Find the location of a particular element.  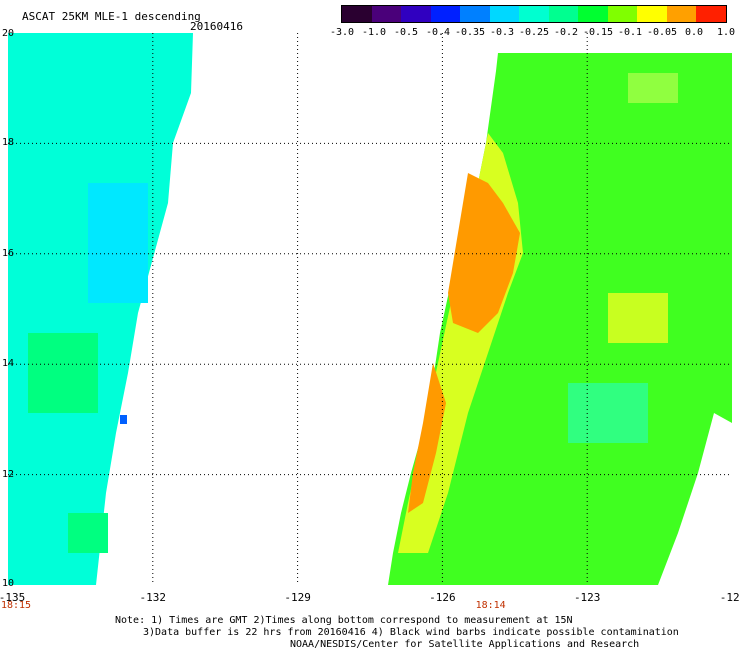

y-tick-label: 12 is located at coordinates (8, 474).